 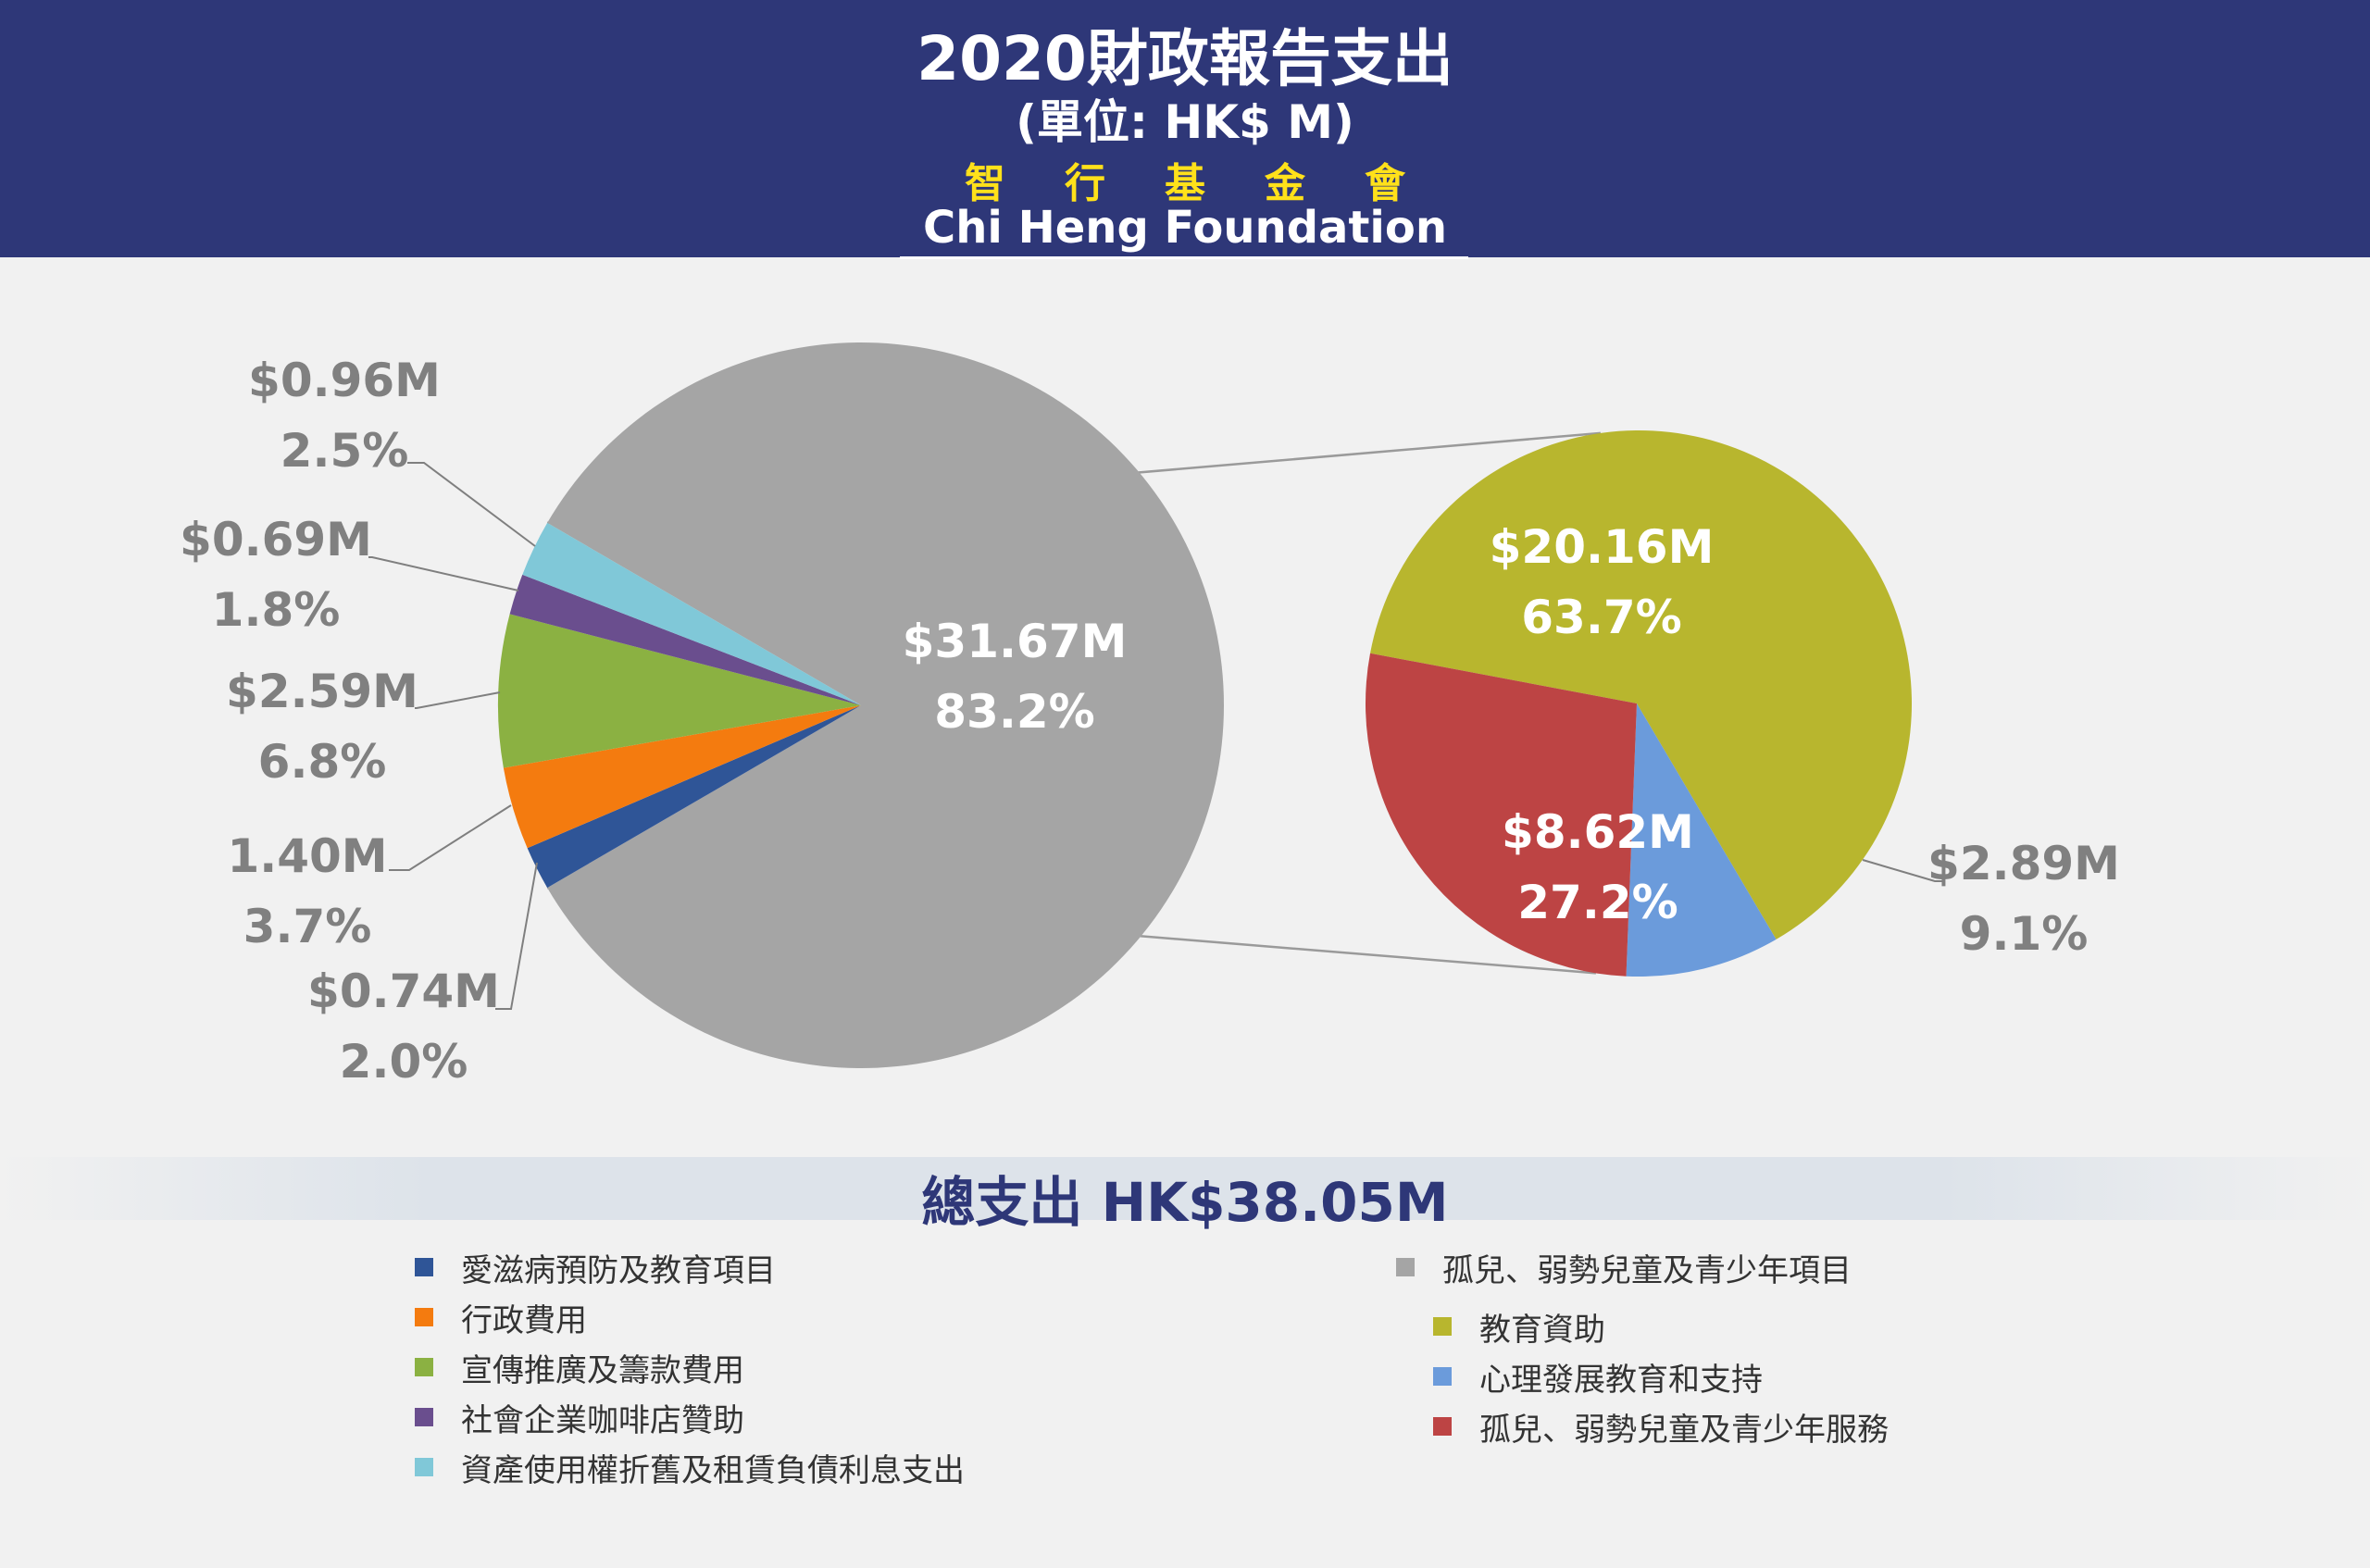 I want to click on legend-item: 資產使用權折舊及租賃負債利息支出, so click(x=690, y=1467).